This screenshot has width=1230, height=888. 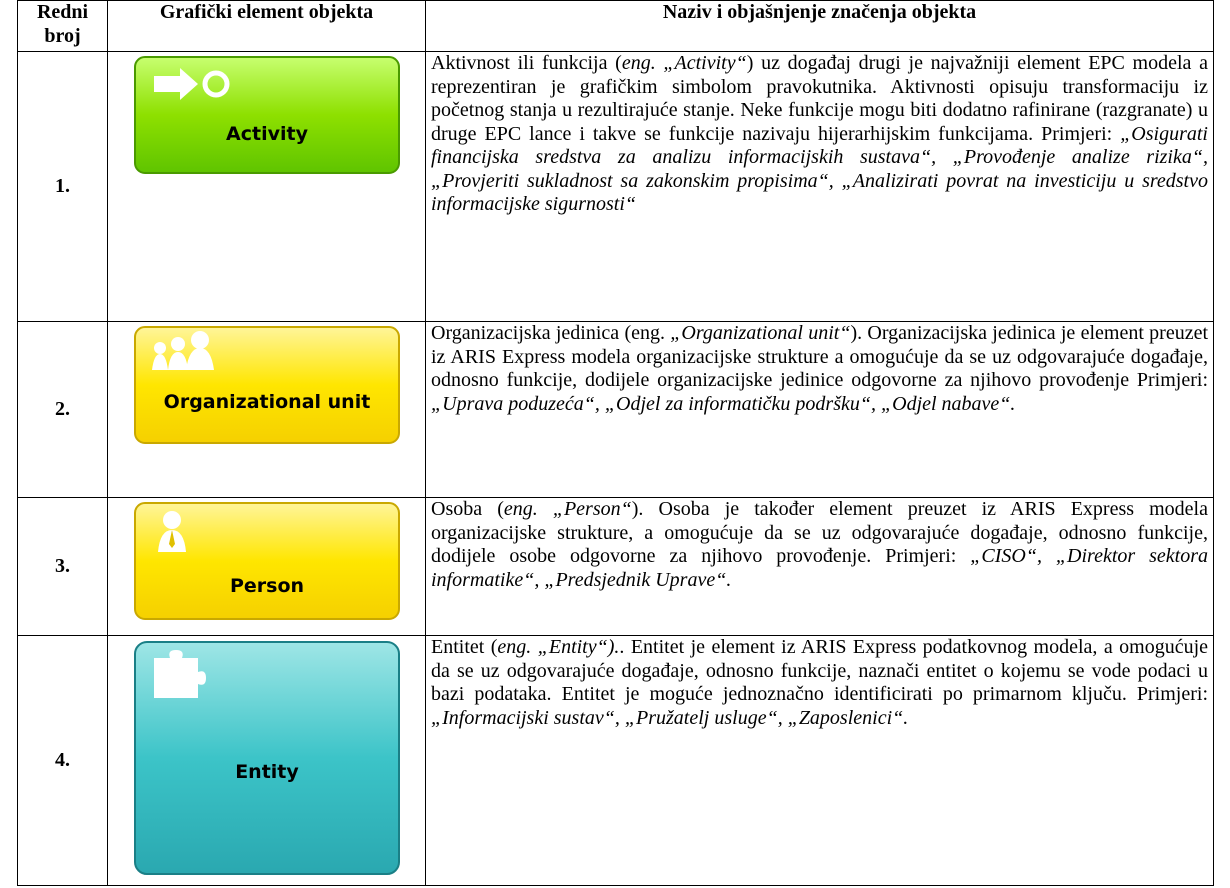 What do you see at coordinates (567, 509) in the screenshot?
I see `text-run: eng. „Person“` at bounding box center [567, 509].